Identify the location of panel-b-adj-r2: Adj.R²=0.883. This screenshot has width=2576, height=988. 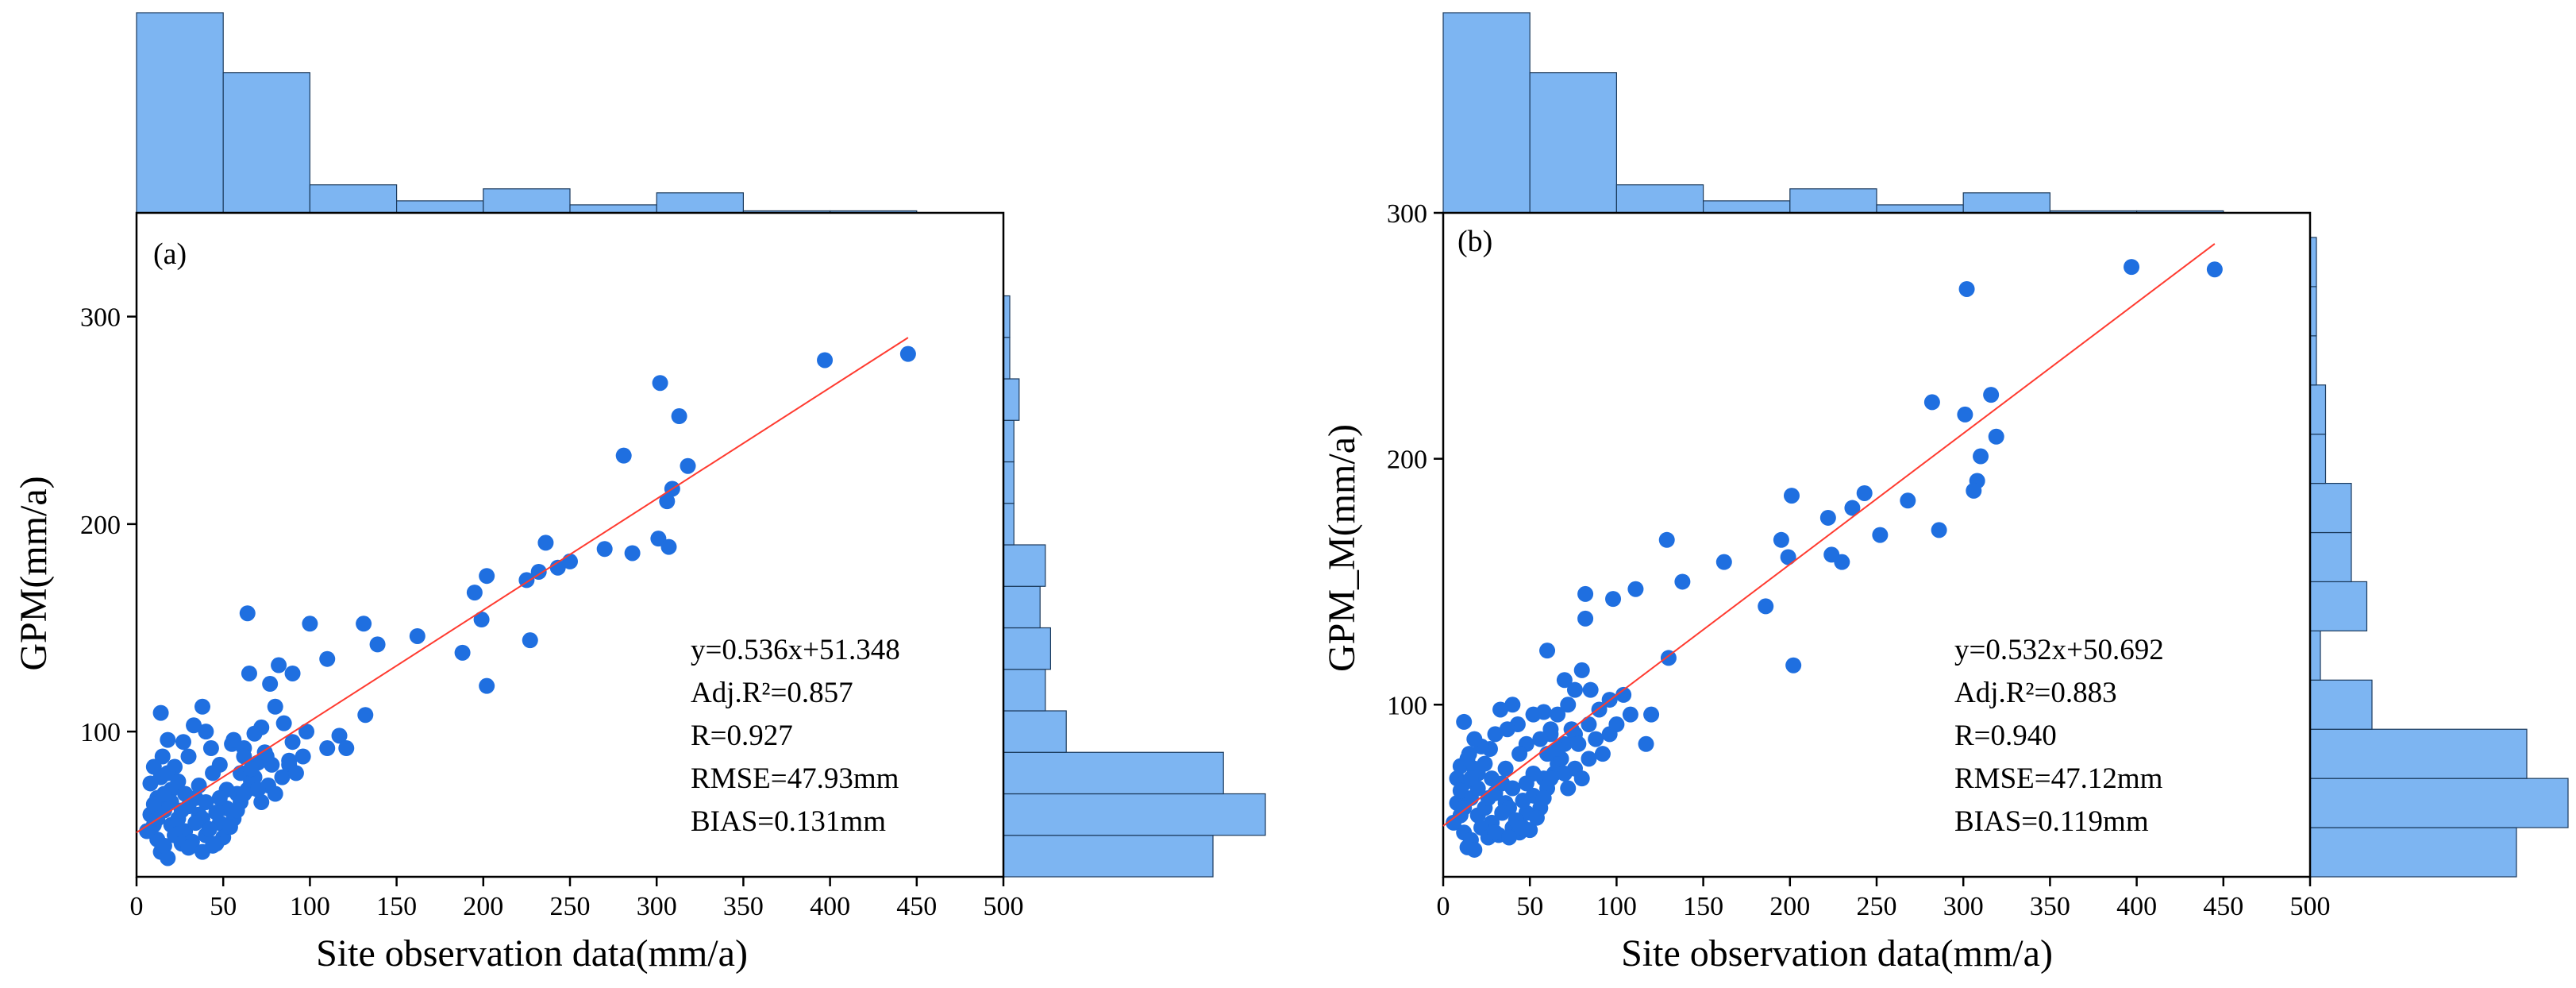
(2035, 693).